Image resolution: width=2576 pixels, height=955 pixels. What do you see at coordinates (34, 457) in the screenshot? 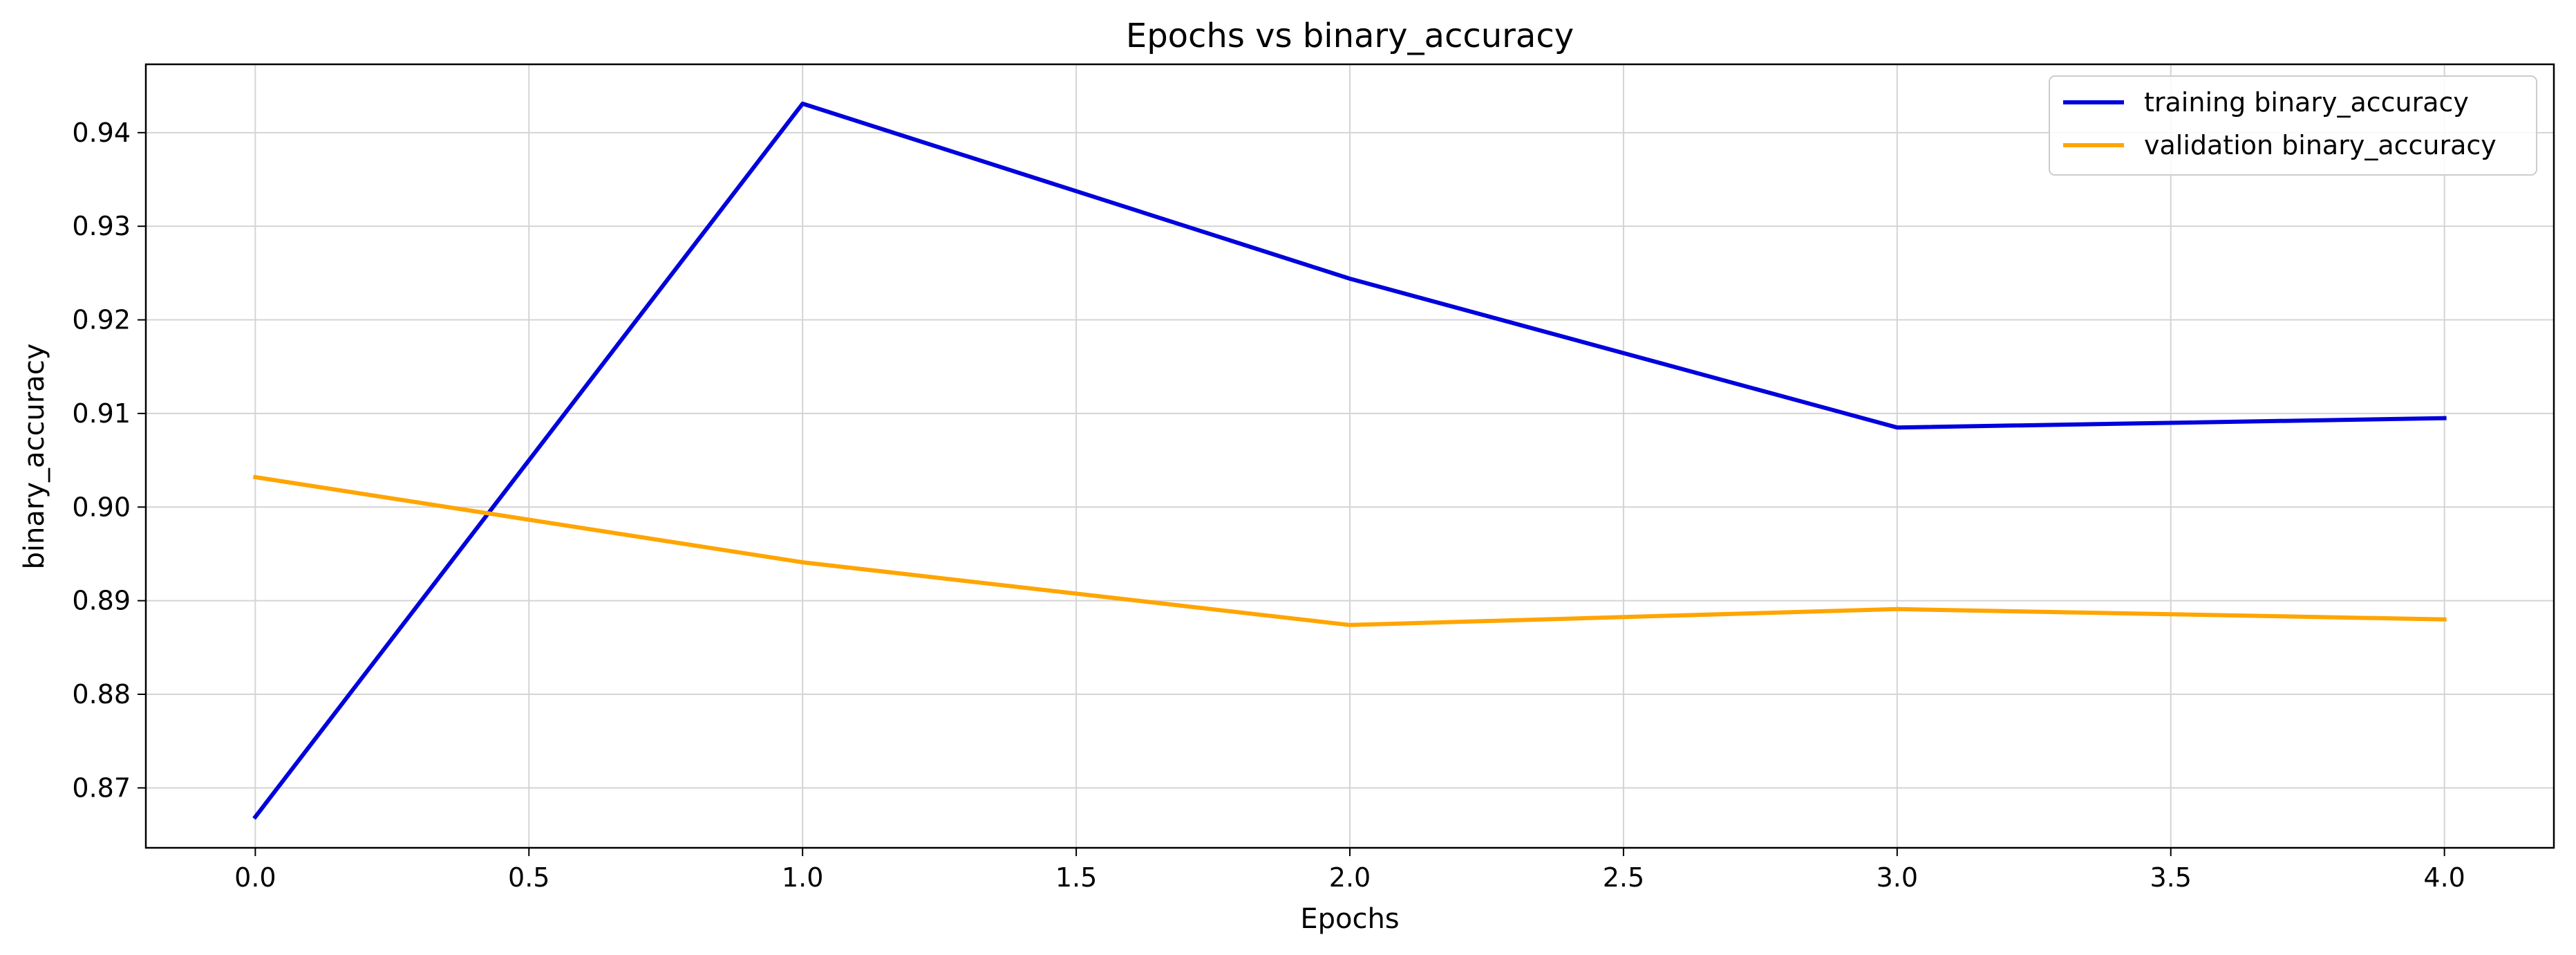
I see `y-axis-label: binary_accuracy` at bounding box center [34, 457].